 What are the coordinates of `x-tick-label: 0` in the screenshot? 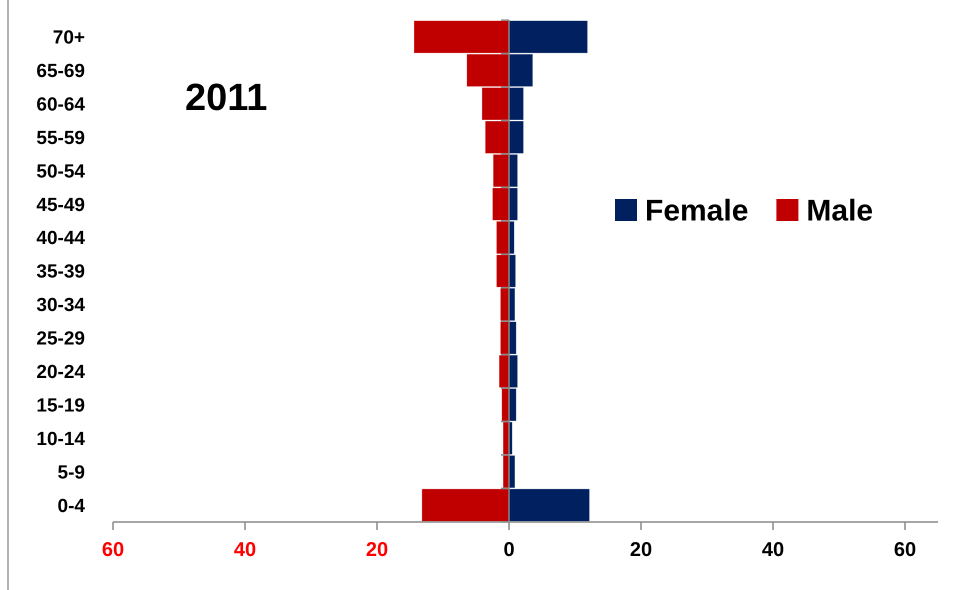 It's located at (509, 550).